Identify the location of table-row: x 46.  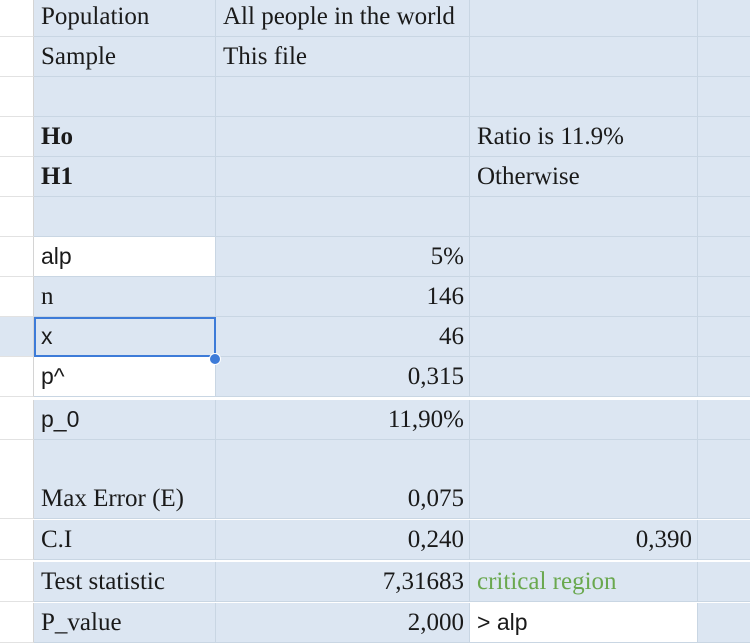
(375, 337).